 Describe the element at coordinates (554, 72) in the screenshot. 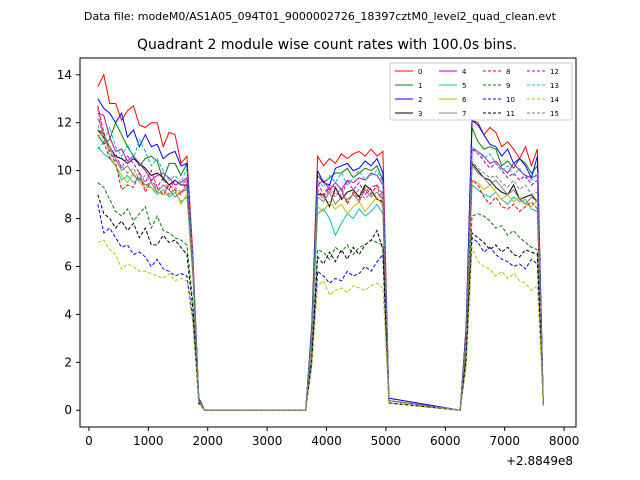

I see `legend-label-12: 12` at that location.